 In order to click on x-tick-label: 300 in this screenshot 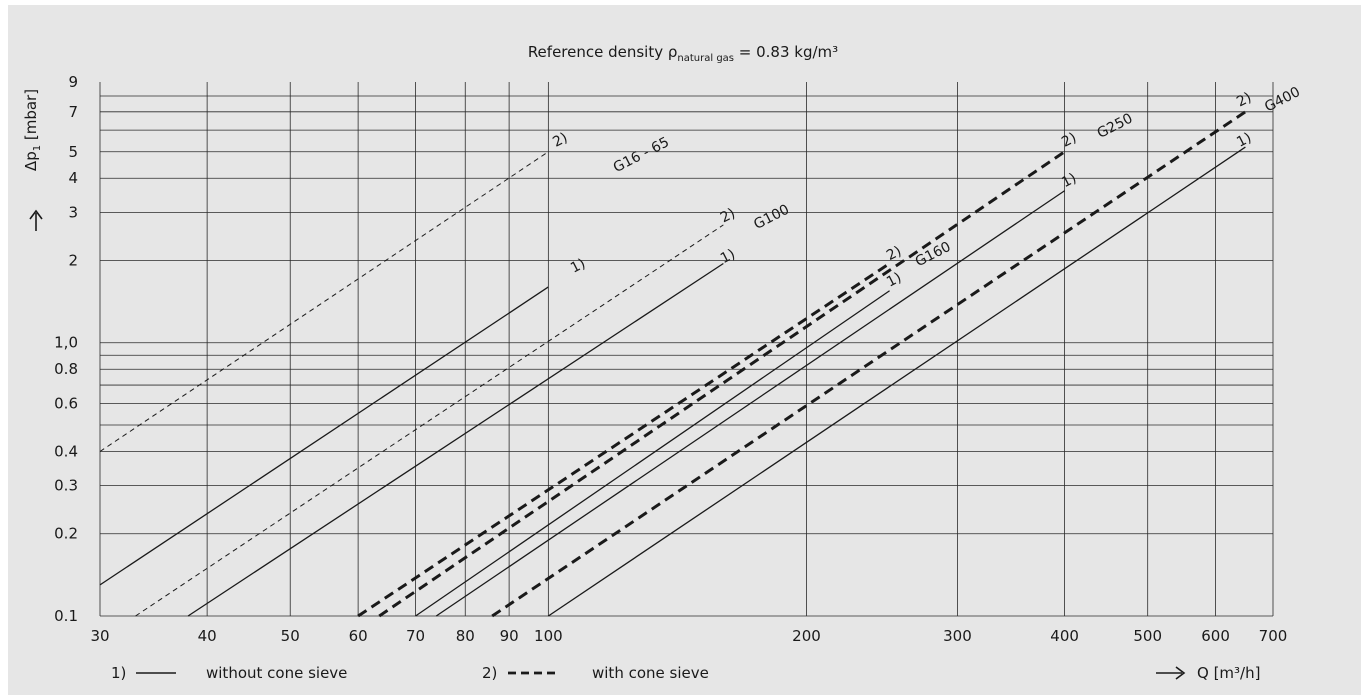, I will do `click(957, 636)`.